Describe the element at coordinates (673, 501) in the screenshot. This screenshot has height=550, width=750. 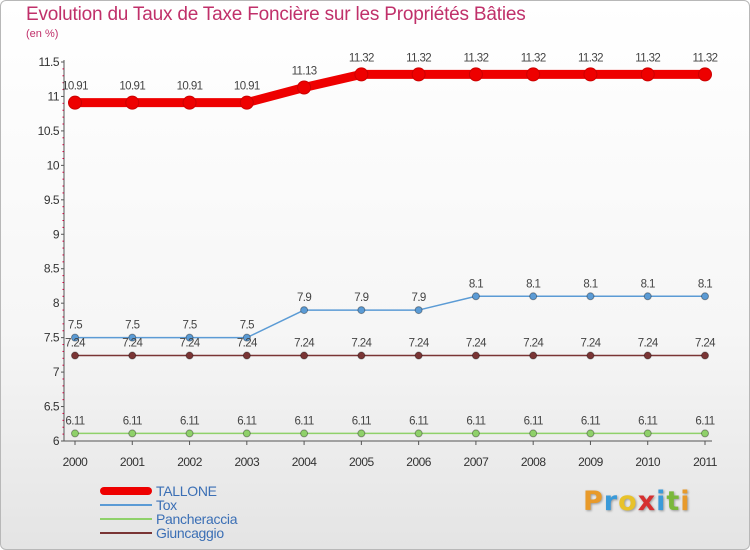
I see `logo-letter: t` at that location.